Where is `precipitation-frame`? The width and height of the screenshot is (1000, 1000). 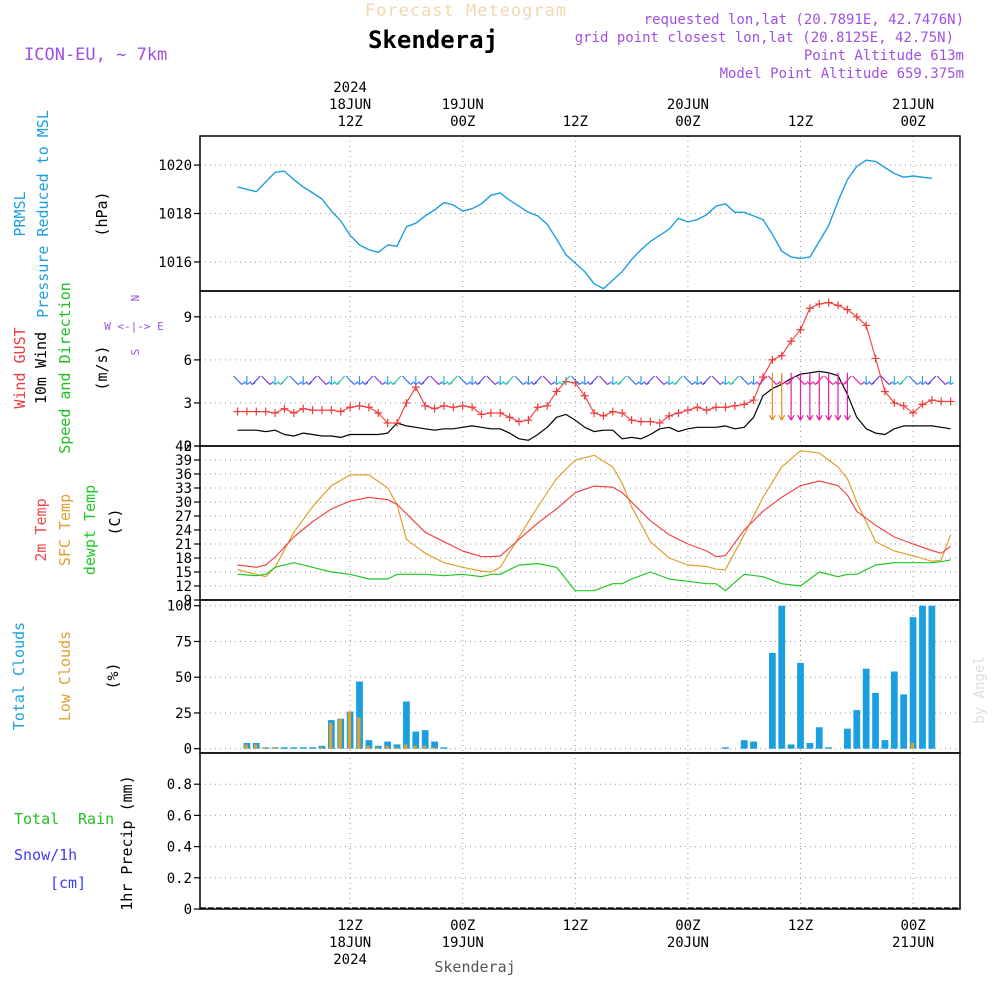 precipitation-frame is located at coordinates (580, 831).